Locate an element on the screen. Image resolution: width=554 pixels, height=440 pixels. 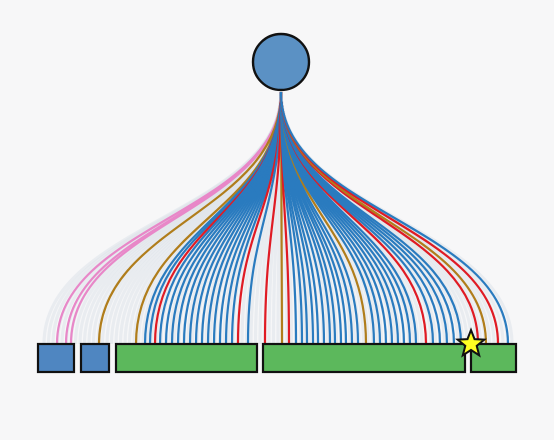
root-node is located at coordinates (281, 62).